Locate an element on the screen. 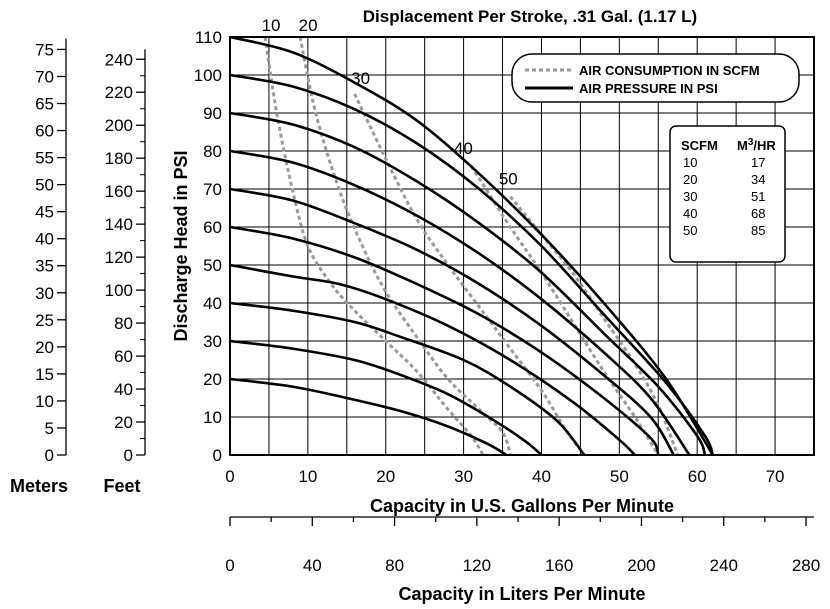  lpm-tick-label: 160 is located at coordinates (559, 565).